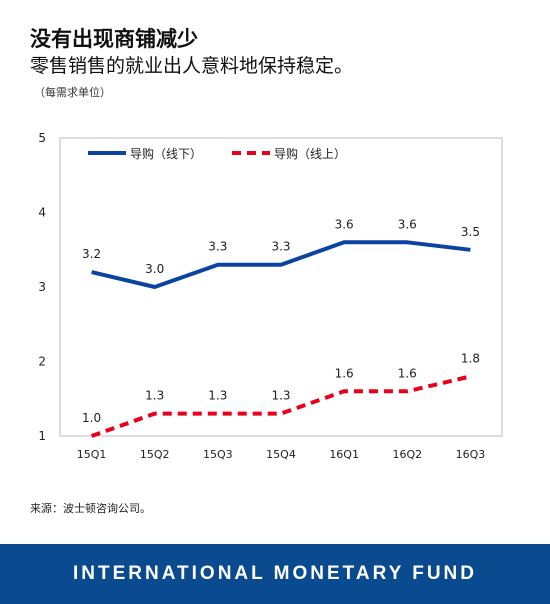 The image size is (550, 604). What do you see at coordinates (92, 454) in the screenshot?
I see `x-tick-label: 15Q1` at bounding box center [92, 454].